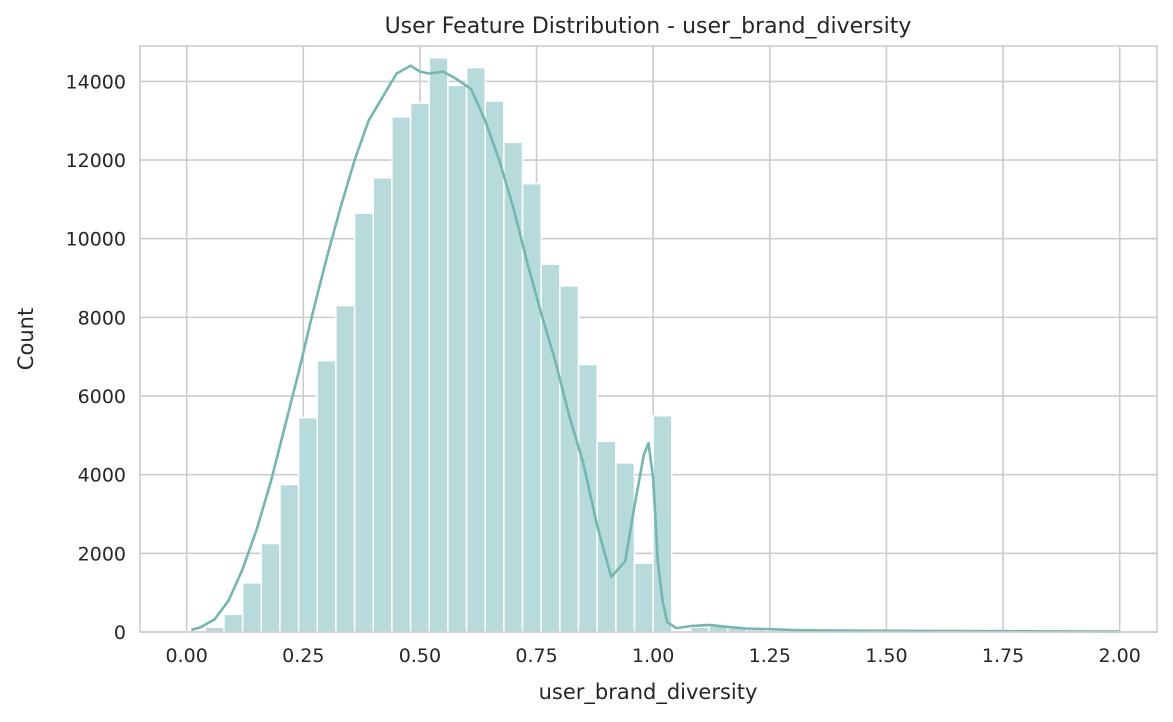 Image resolution: width=1173 pixels, height=722 pixels. What do you see at coordinates (96, 82) in the screenshot?
I see `y-tick-label: 14000` at bounding box center [96, 82].